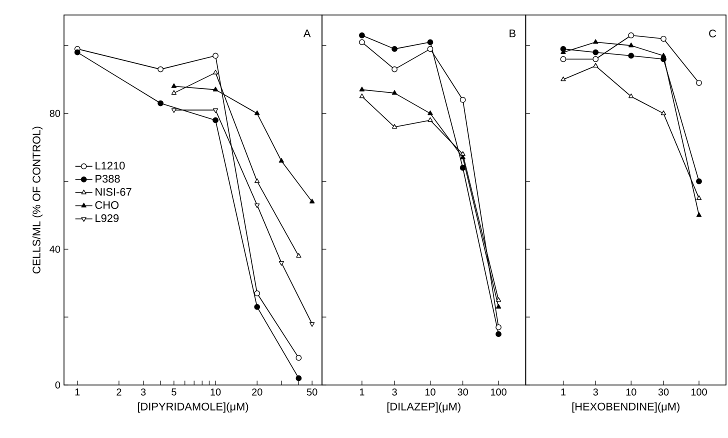  Describe the element at coordinates (307, 34) in the screenshot. I see `annotation: A` at that location.